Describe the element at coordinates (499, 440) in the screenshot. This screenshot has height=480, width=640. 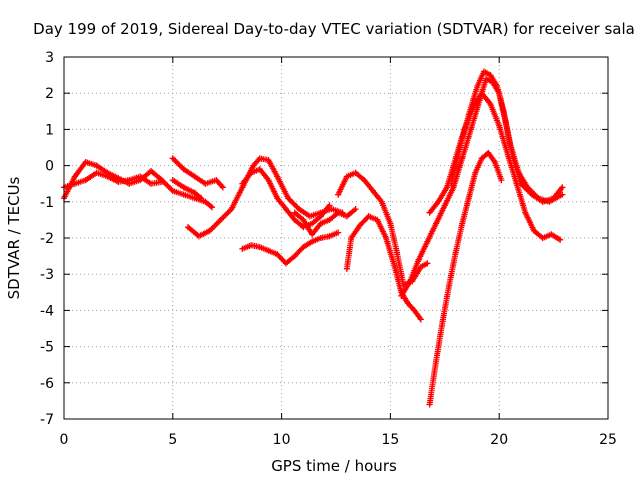
I see `x-tick-label: 20` at that location.